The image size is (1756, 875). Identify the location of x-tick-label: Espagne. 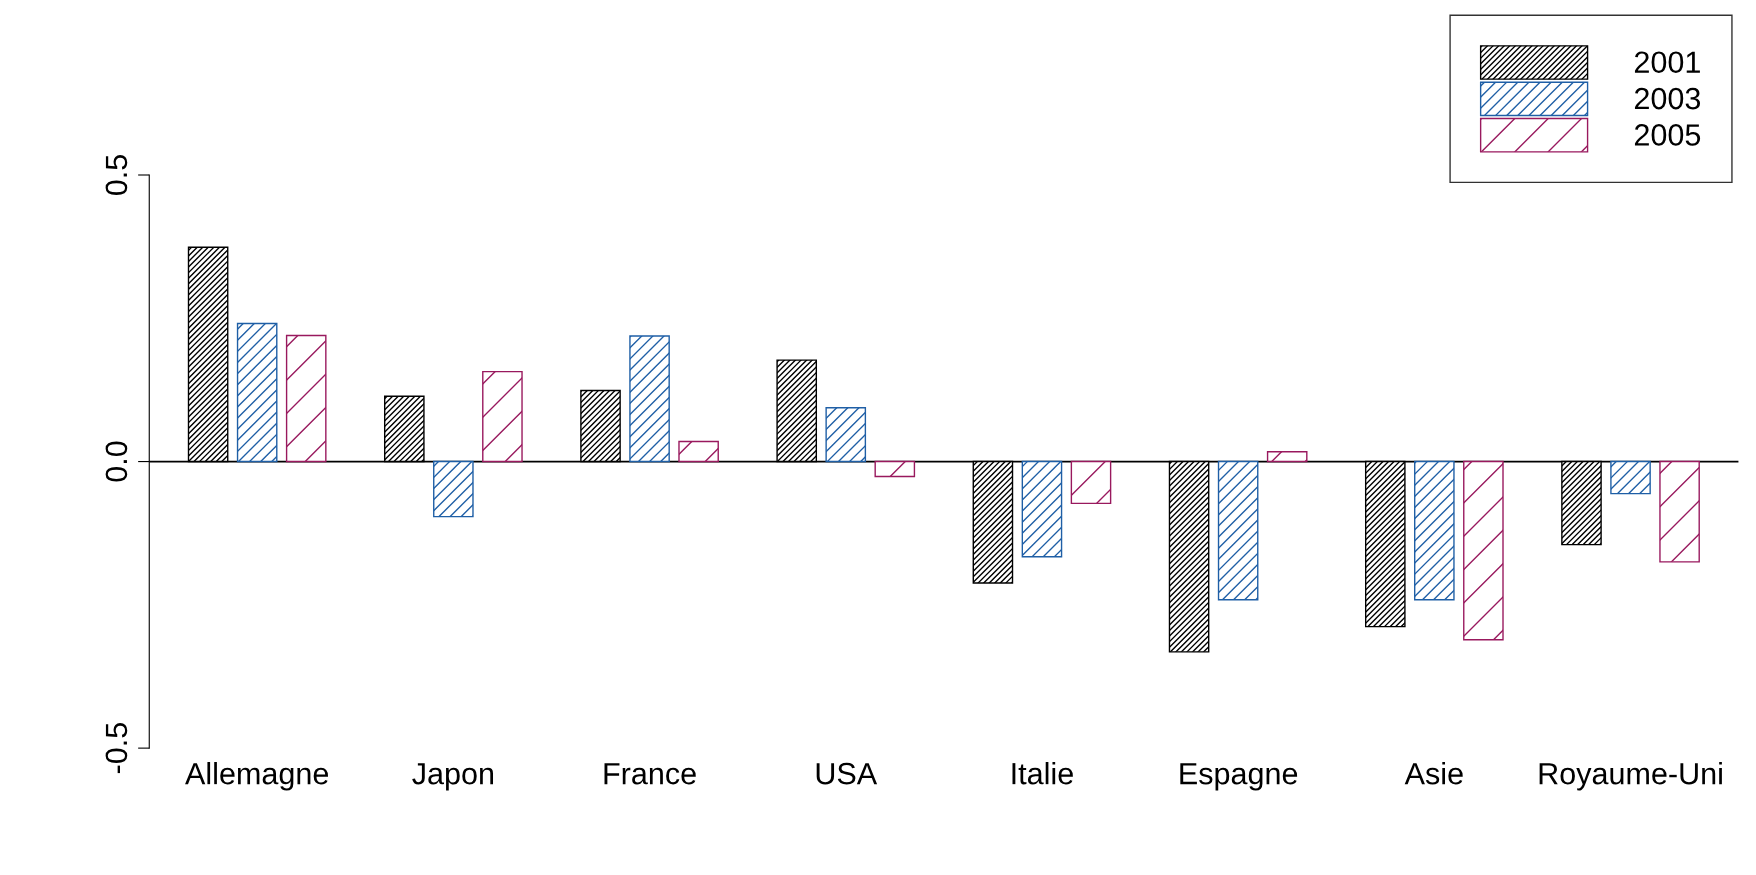
(1239, 777).